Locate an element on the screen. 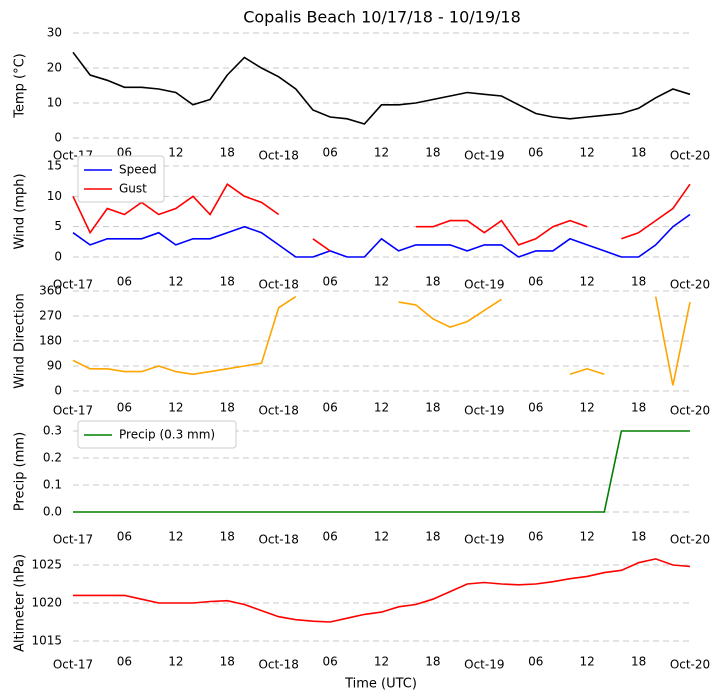  y-tick-label: 1015 is located at coordinates (46, 641).